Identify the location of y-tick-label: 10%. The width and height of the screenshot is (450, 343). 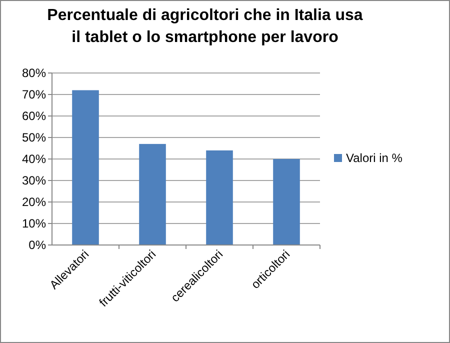
(34, 223).